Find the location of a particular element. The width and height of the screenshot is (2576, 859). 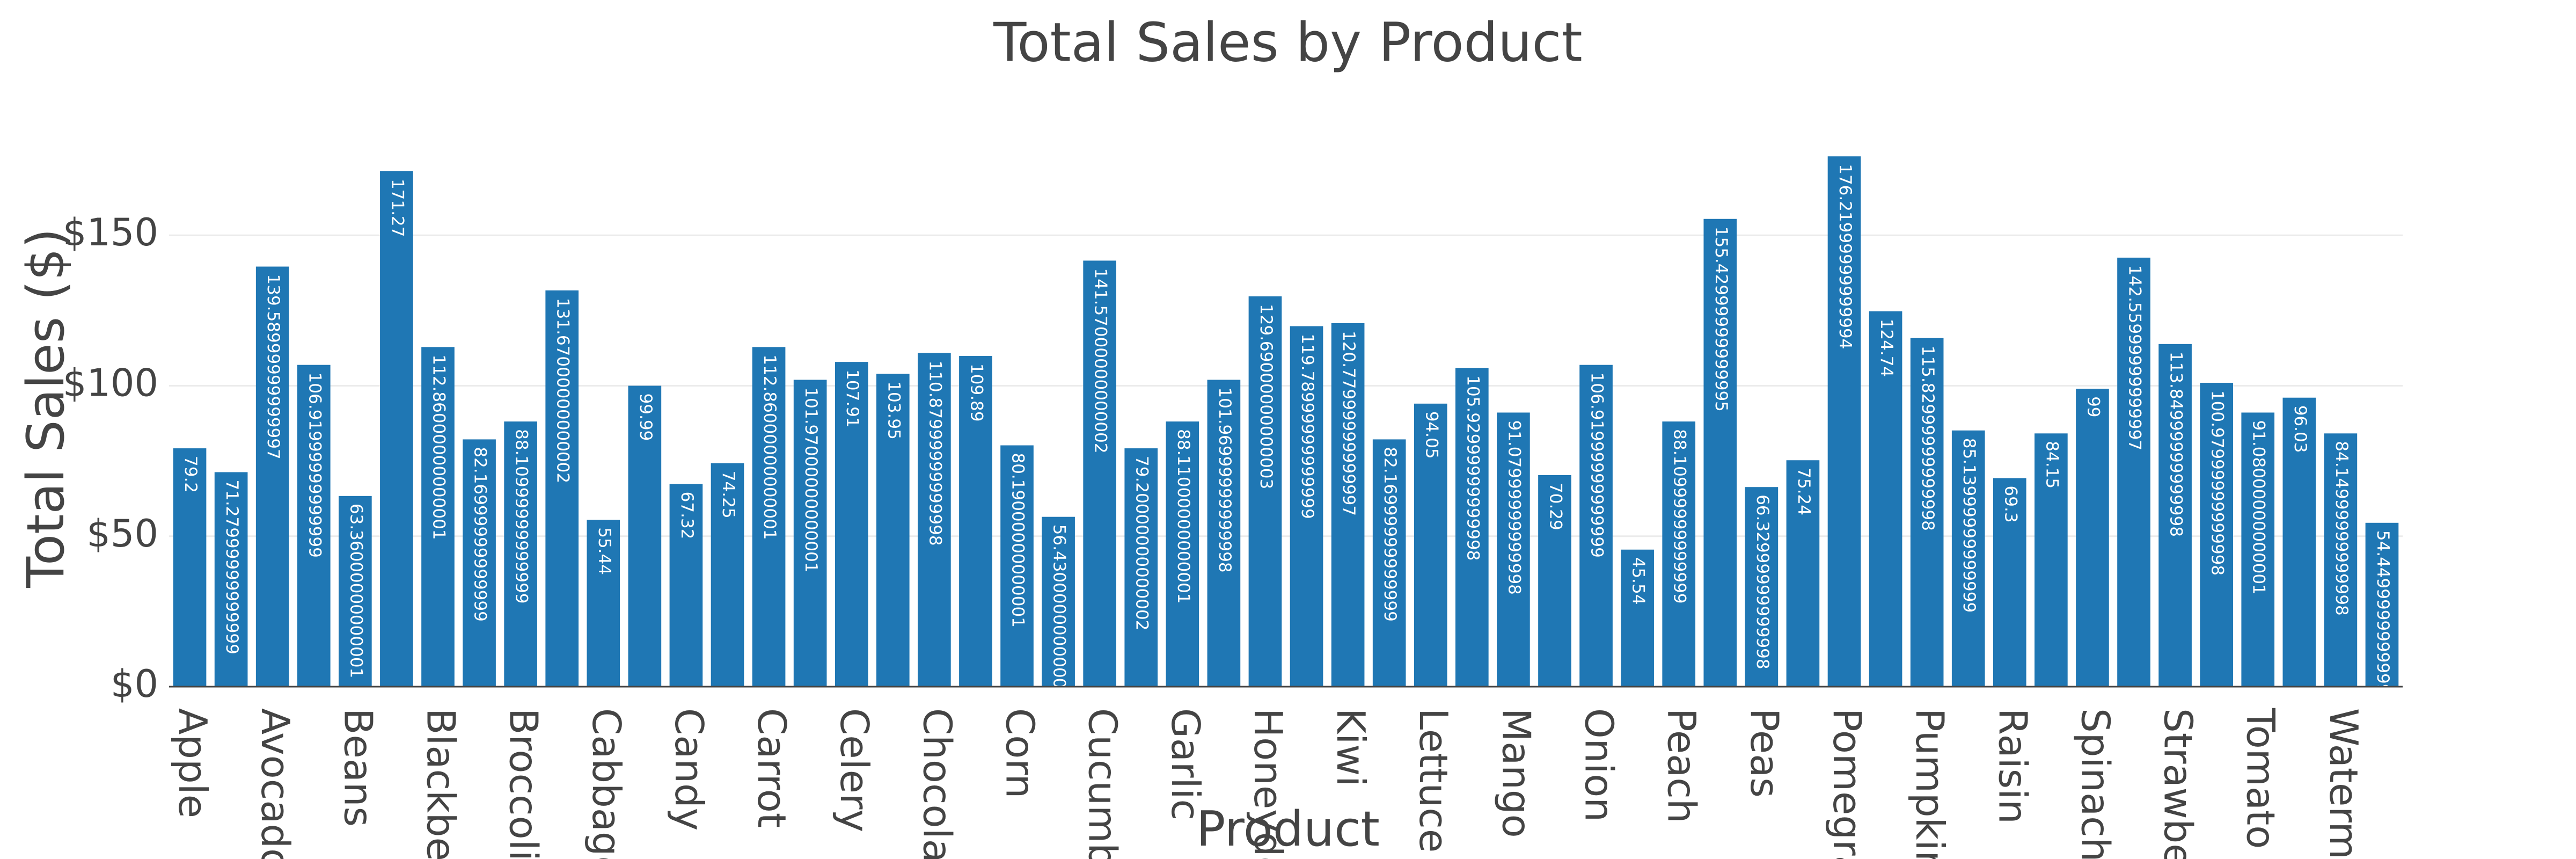

value-label: 155.42999999999995 is located at coordinates (1721, 319).